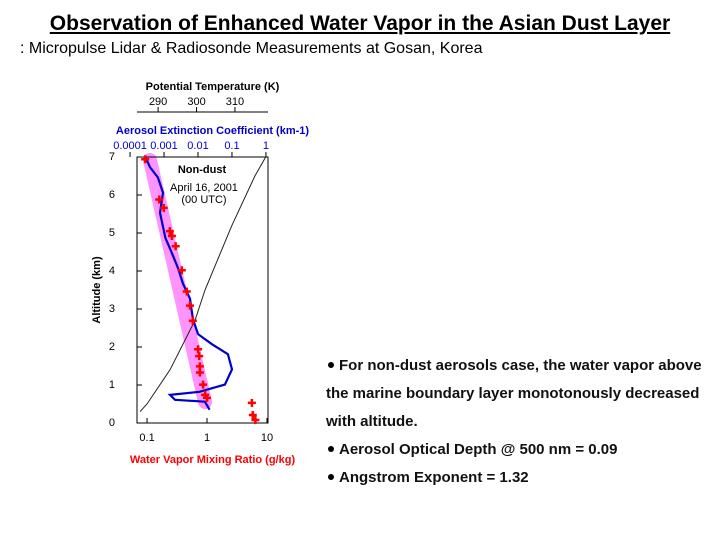  Describe the element at coordinates (202, 170) in the screenshot. I see `annotation: Non-dust` at that location.